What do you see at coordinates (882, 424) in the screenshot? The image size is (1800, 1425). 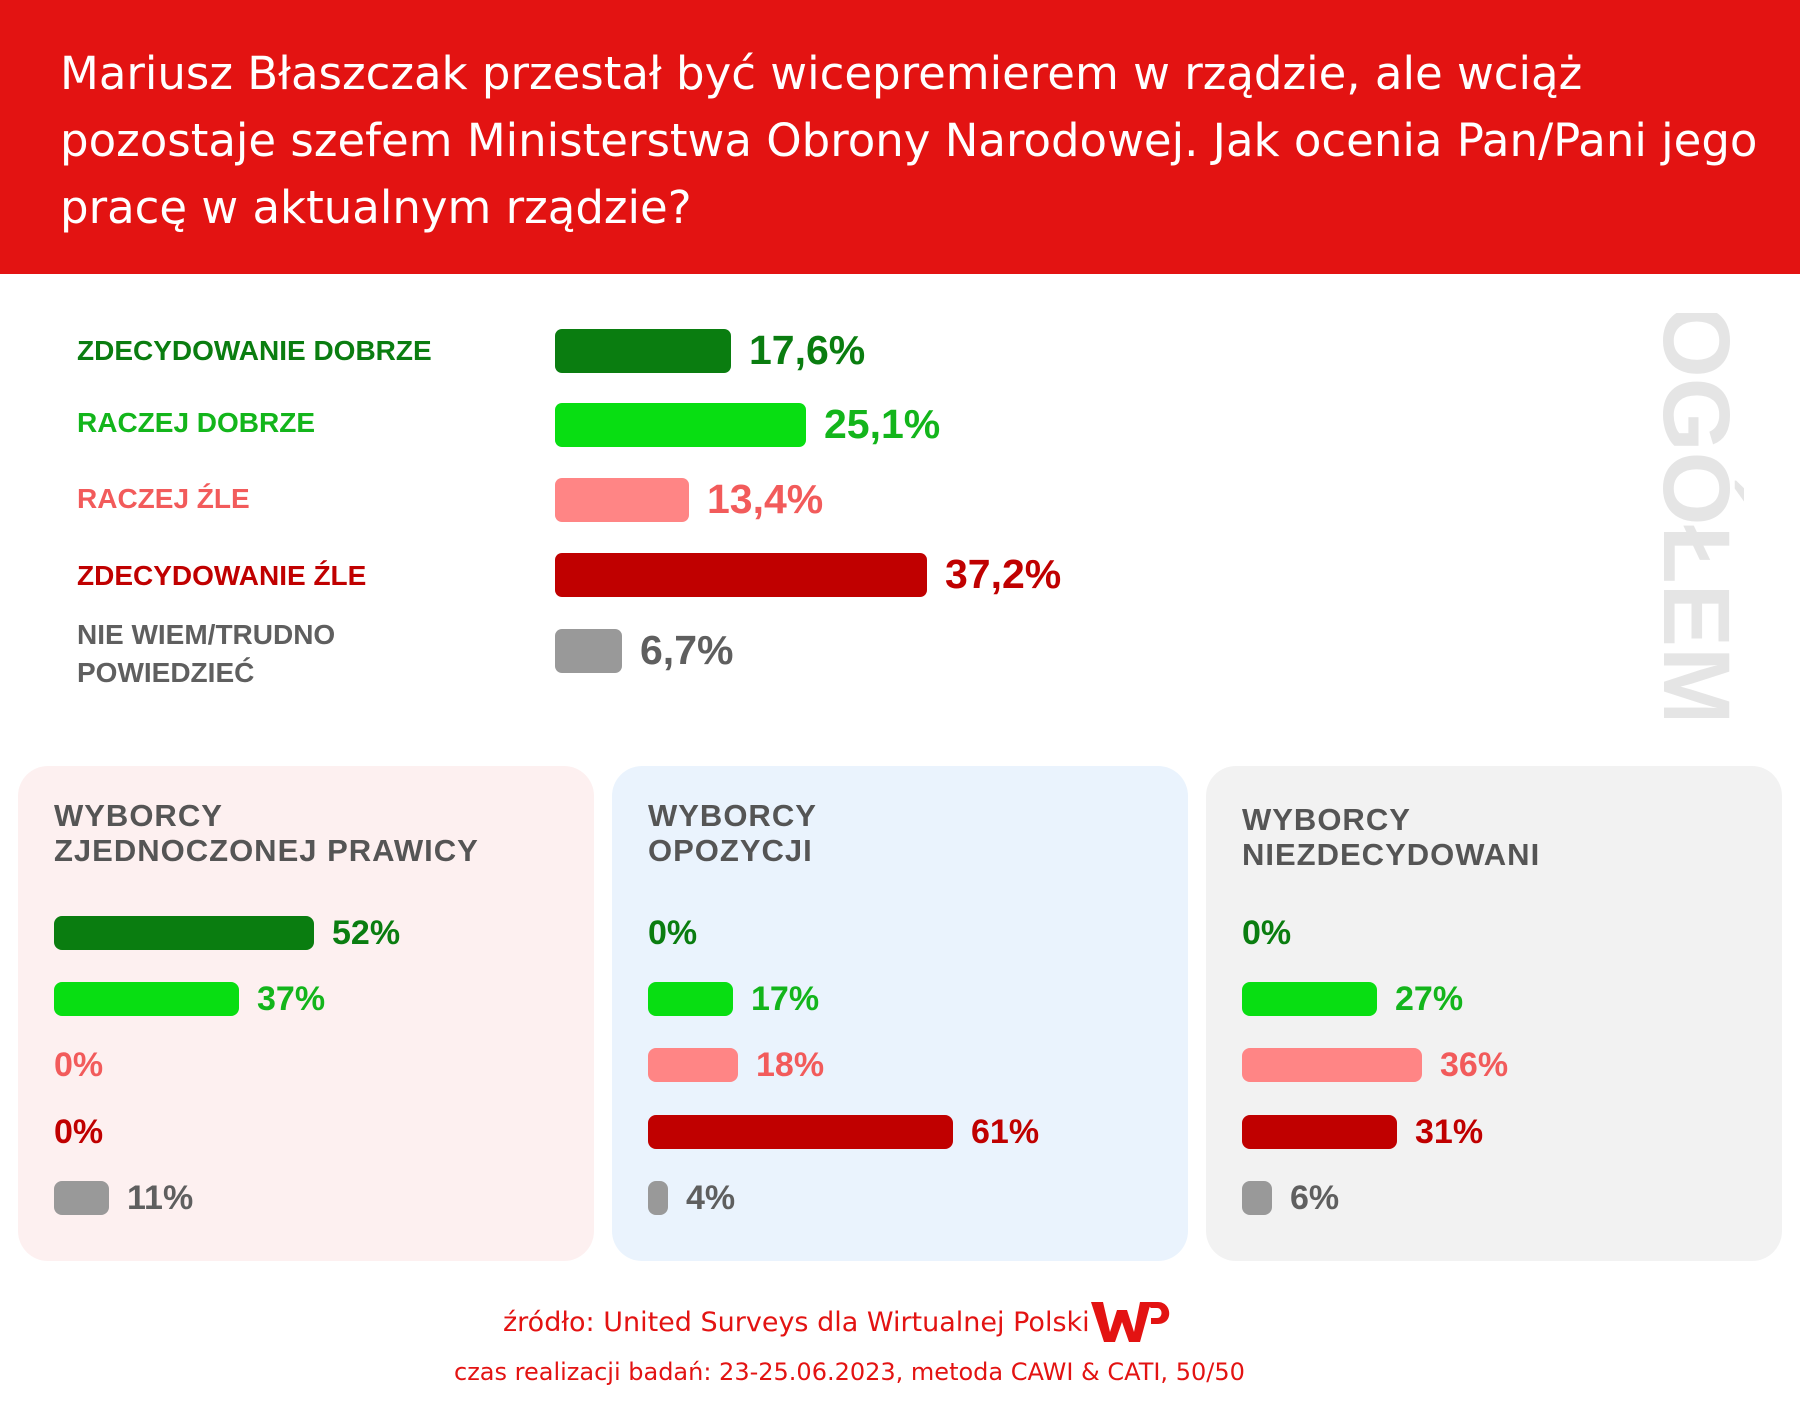 I see `value-label-raczej-dobrze: 25,1%` at bounding box center [882, 424].